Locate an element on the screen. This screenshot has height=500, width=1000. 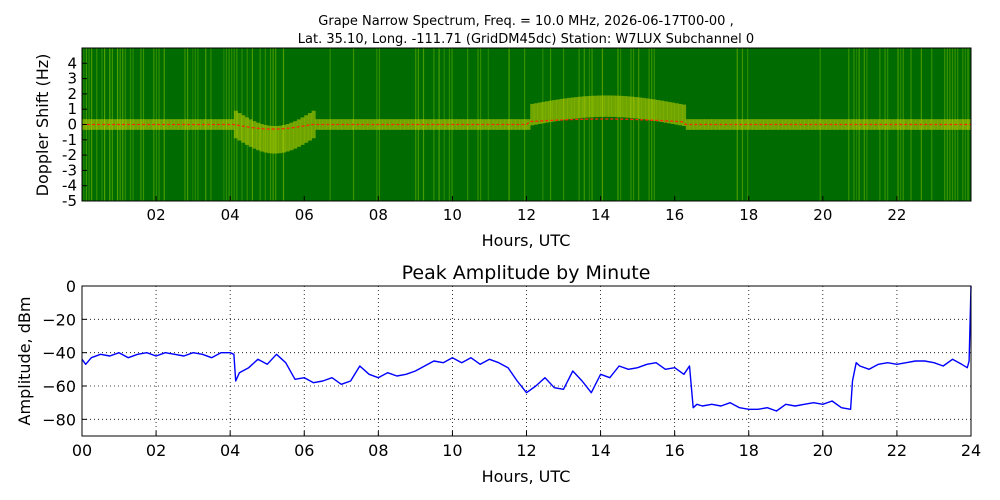
amplitude-x-tick-label: 02 is located at coordinates (156, 450).